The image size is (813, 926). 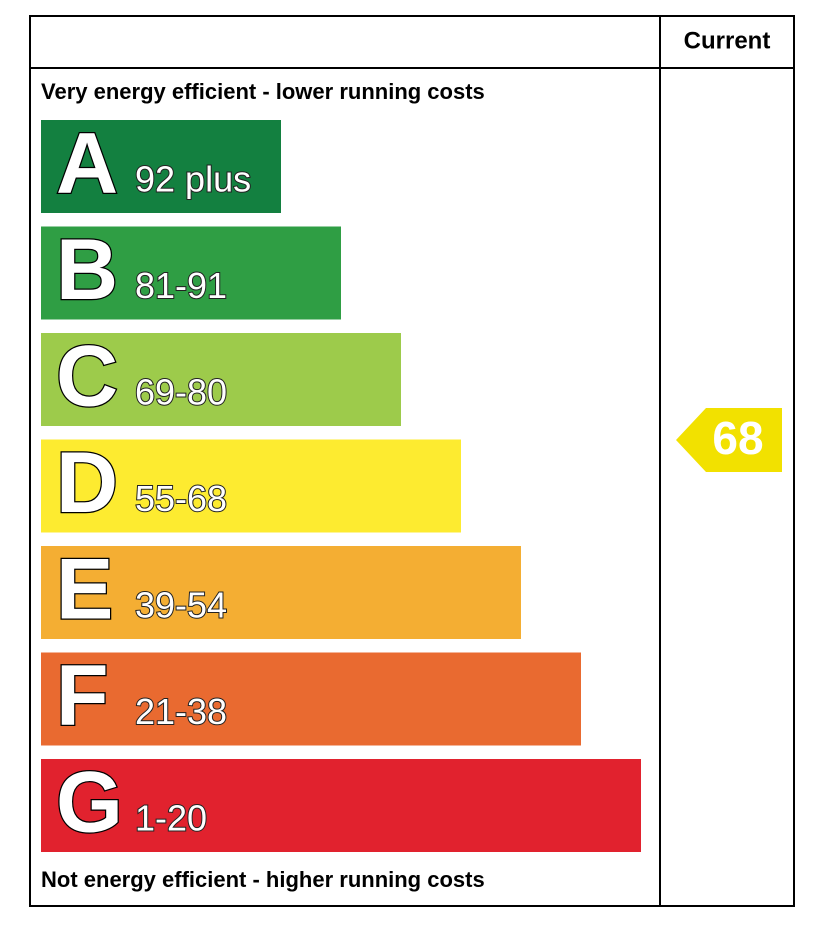 I want to click on band-letter: B, so click(x=87, y=270).